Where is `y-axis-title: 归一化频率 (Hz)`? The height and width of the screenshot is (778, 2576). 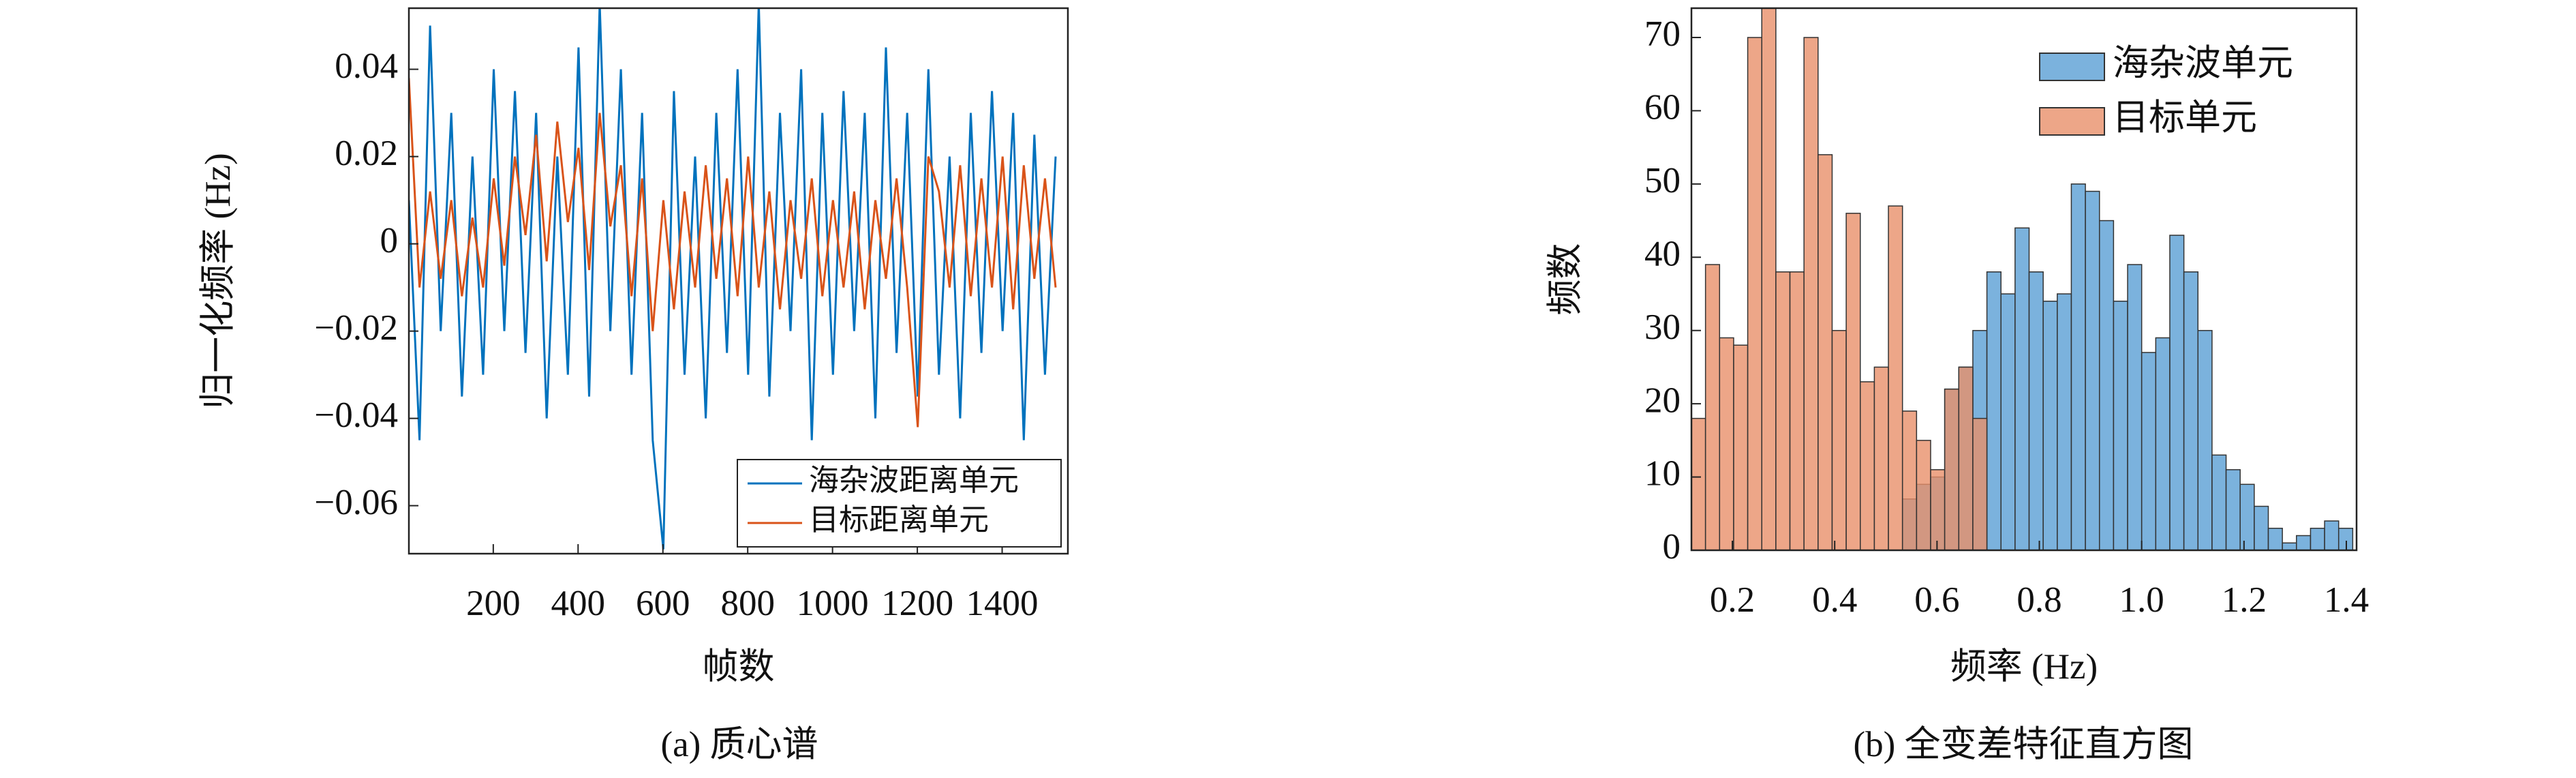
y-axis-title: 归一化频率 (Hz) is located at coordinates (218, 280).